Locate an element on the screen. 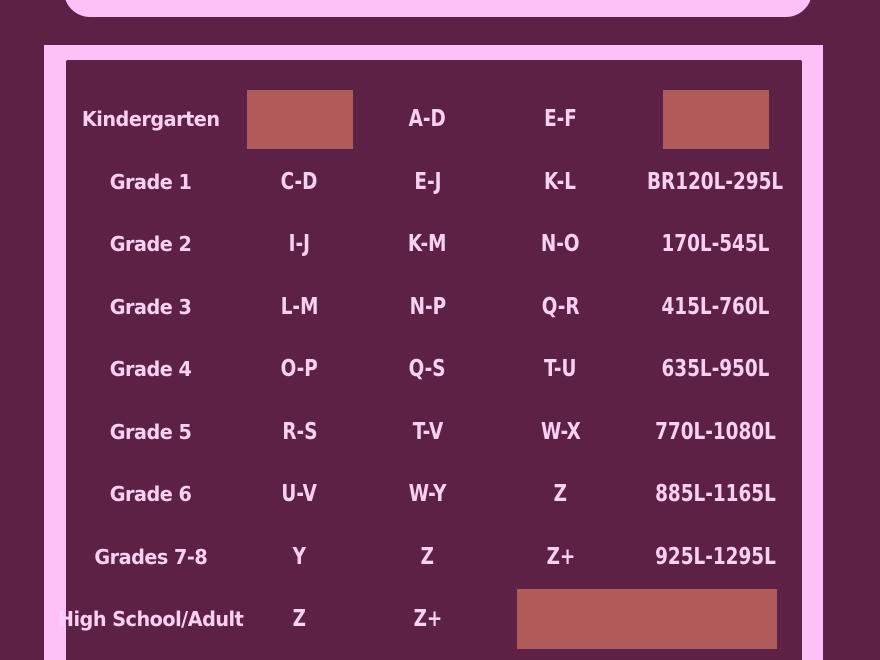 This screenshot has width=880, height=660. table-cell: C-D is located at coordinates (299, 181).